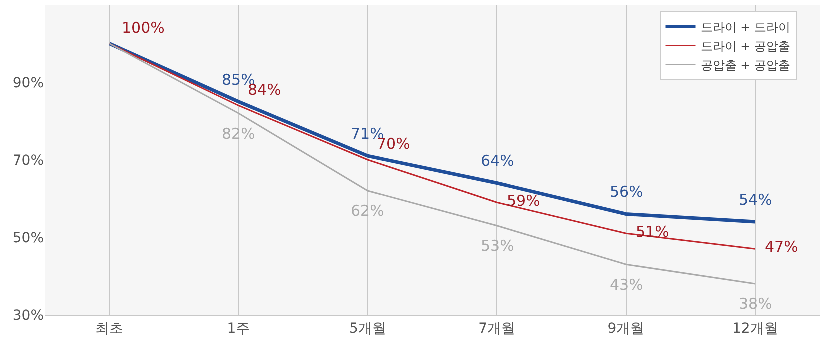 The height and width of the screenshot is (350, 830). What do you see at coordinates (781, 247) in the screenshot?
I see `data-label: 47%` at bounding box center [781, 247].